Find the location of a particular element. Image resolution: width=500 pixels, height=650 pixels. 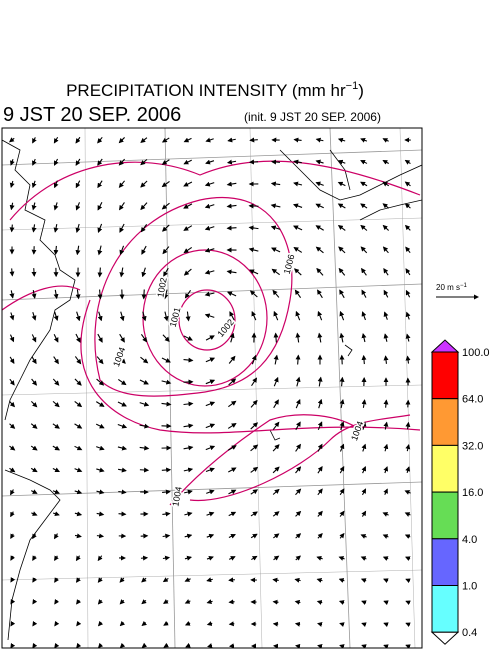

colorbar-label: 1.0 is located at coordinates (469, 587).